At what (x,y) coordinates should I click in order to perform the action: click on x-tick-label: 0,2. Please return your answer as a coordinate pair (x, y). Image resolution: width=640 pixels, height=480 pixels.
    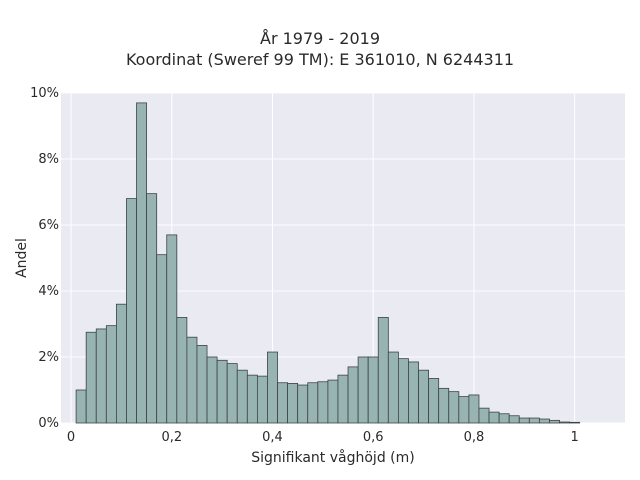
    Looking at the image, I should click on (171, 437).